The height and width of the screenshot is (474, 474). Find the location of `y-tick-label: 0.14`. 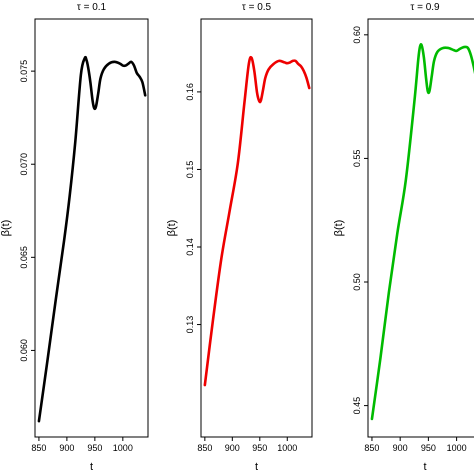

y-tick-label: 0.14 is located at coordinates (190, 247).